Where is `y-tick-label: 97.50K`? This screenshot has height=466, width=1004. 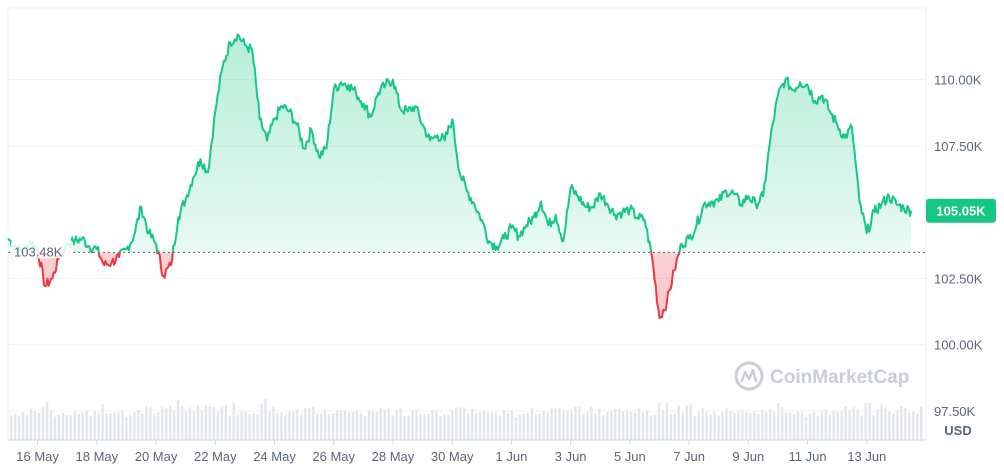
y-tick-label: 97.50K is located at coordinates (955, 411).